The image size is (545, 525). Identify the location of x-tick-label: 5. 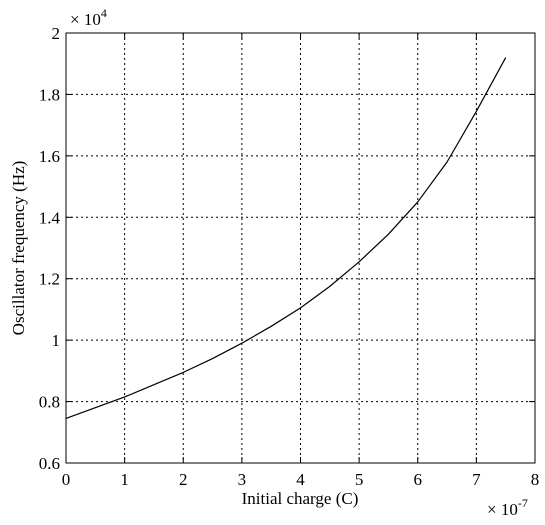
(359, 479).